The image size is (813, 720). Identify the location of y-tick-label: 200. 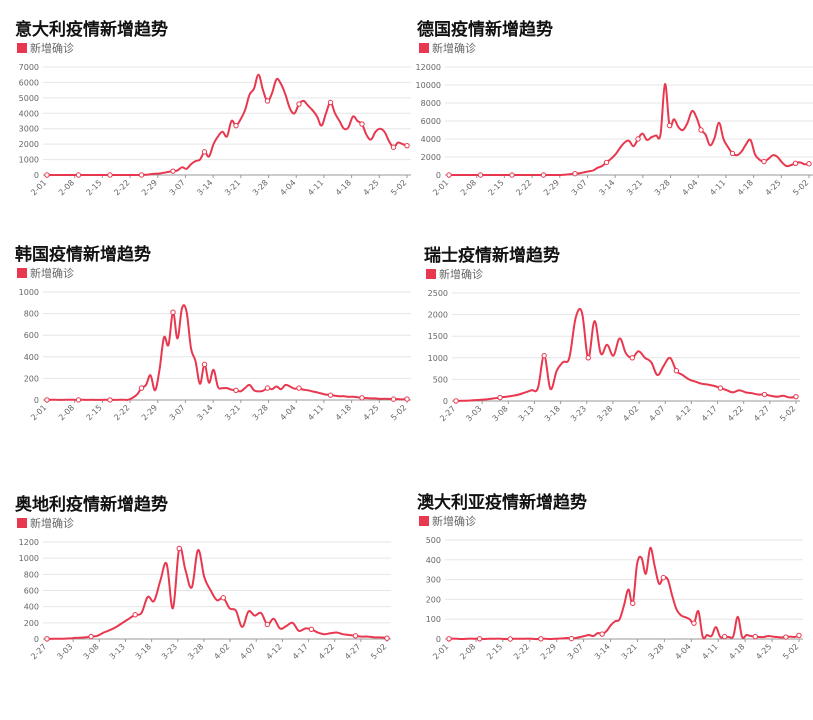
(31, 623).